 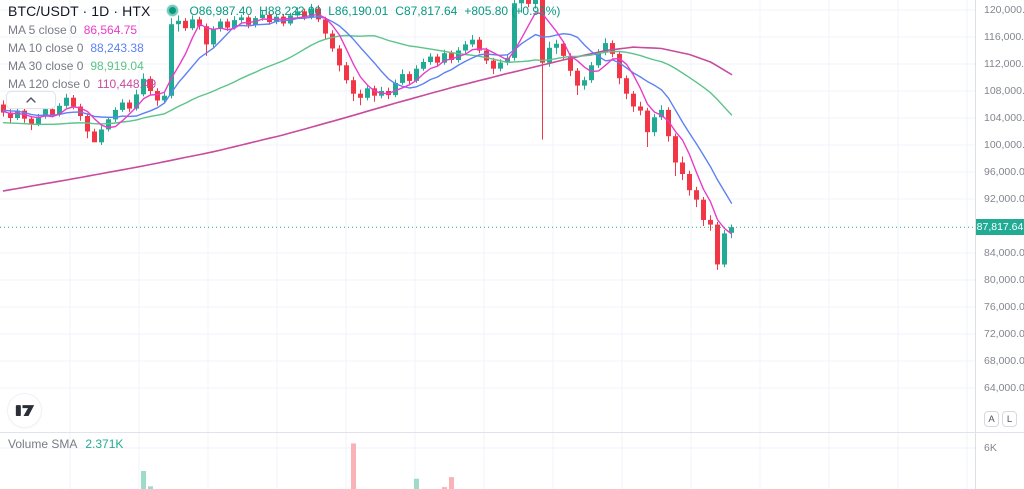 I want to click on ohlc-change: +805.80 (+0.93%), so click(x=512, y=10).